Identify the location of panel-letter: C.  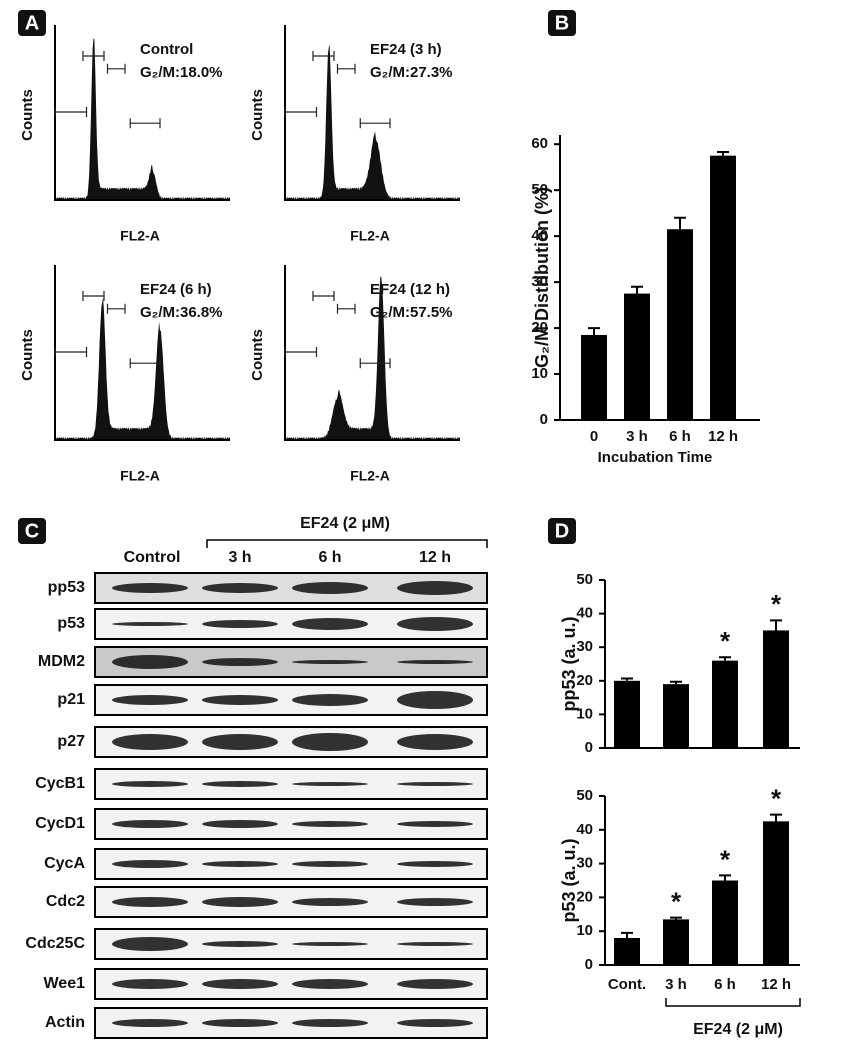
(32, 531).